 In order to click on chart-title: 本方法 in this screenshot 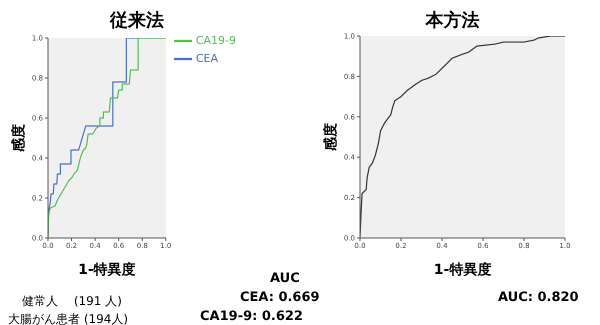, I will do `click(452, 20)`.